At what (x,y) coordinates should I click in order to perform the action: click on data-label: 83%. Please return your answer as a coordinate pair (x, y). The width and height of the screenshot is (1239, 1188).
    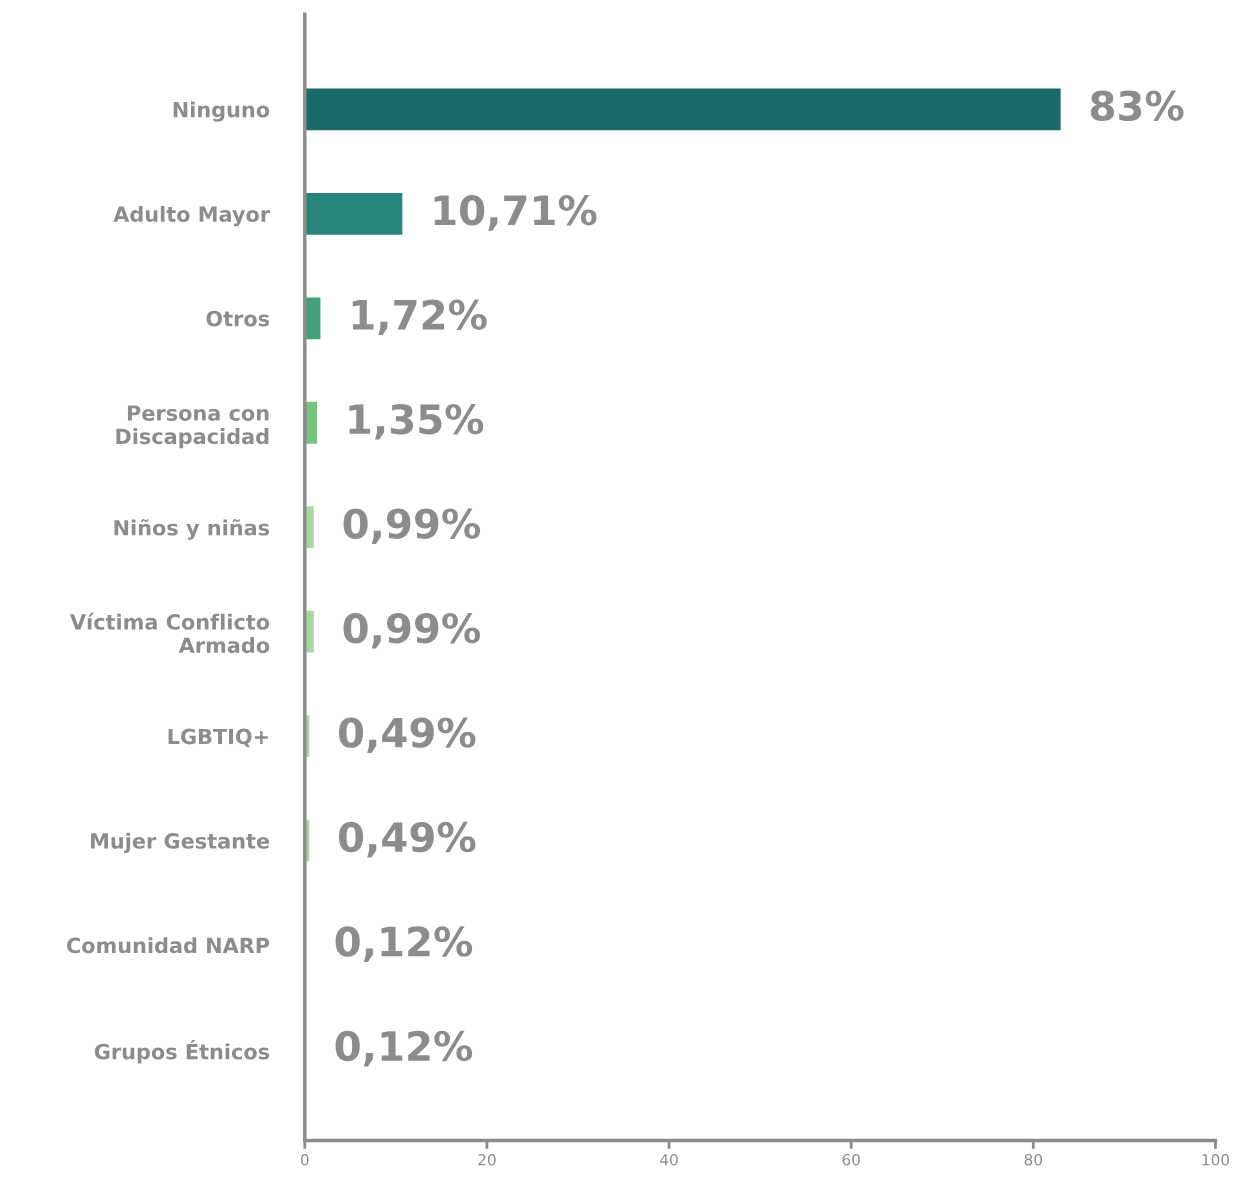
    Looking at the image, I should click on (1137, 106).